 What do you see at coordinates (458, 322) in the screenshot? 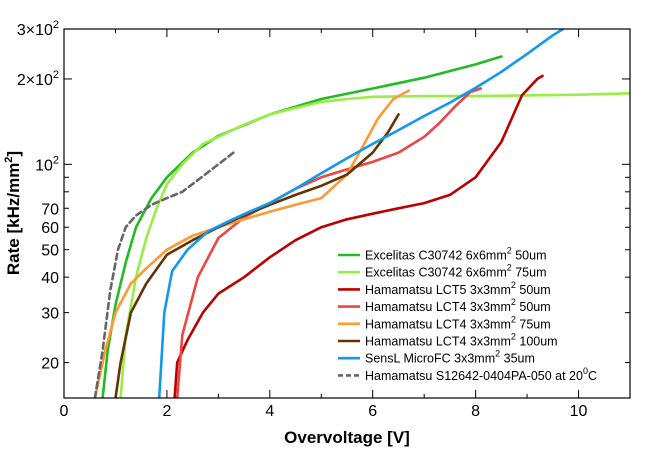
I see `legend-entry-4: Hamamatsu LCT4 3x3mm2 75um` at bounding box center [458, 322].